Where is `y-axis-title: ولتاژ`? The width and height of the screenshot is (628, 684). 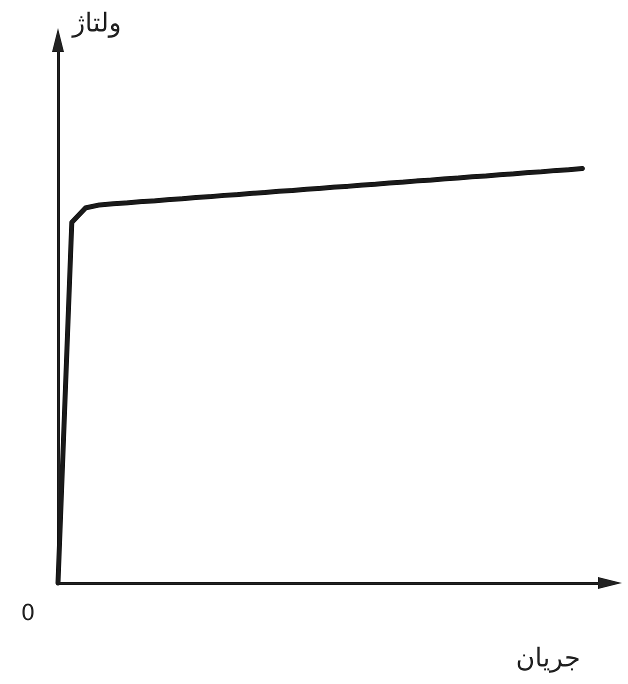 y-axis-title: ولتاژ is located at coordinates (96, 23).